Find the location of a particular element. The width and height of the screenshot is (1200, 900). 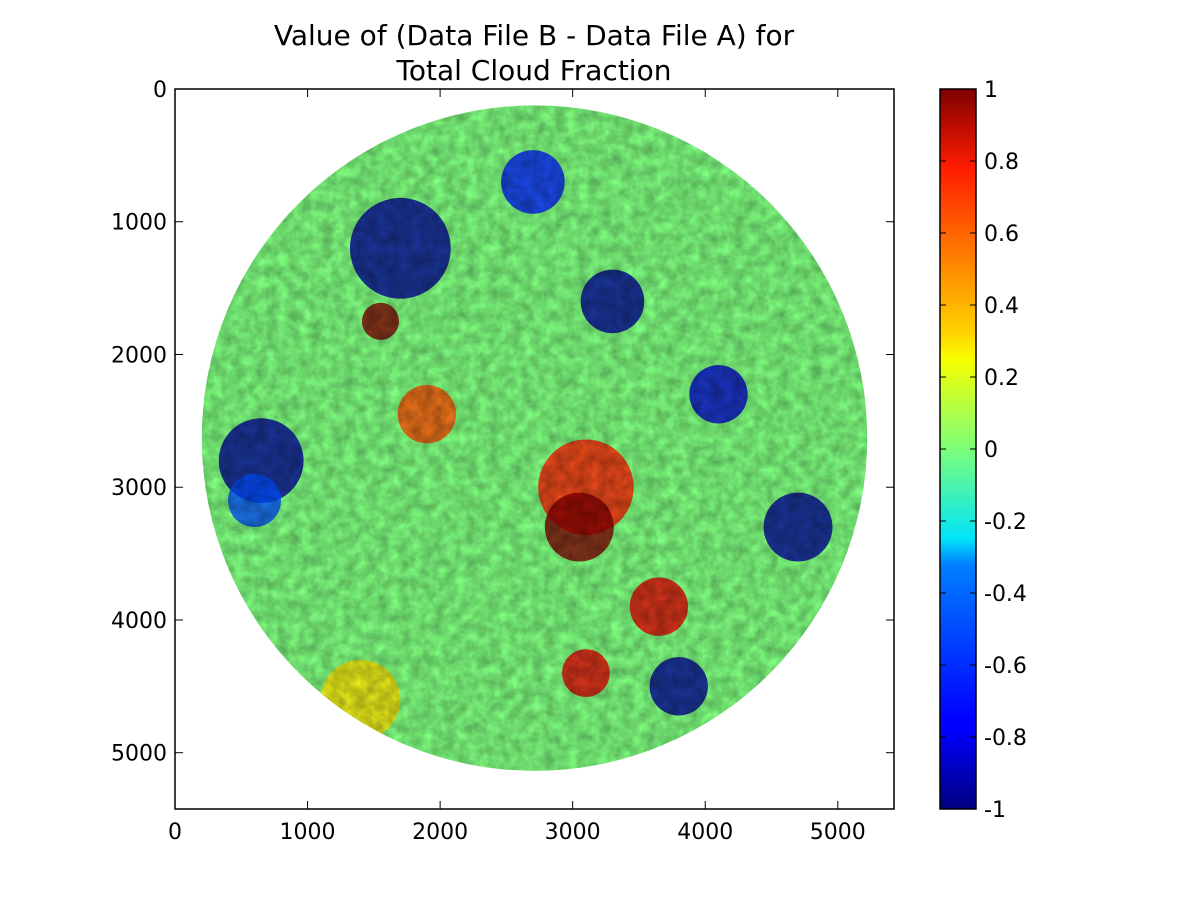

colorbar: 1 0.8 0.6 0.4 0.2 0 -0.2 -0.4 -0.6 -0.8 -1 is located at coordinates (983, 450).